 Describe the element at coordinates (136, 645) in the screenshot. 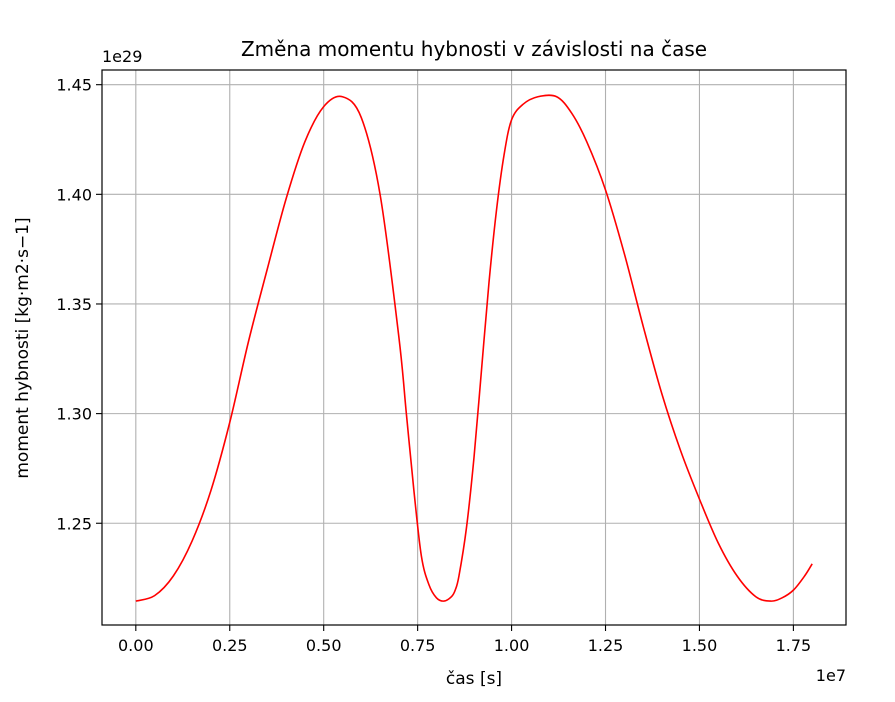

I see `x-tick-label: 0.00` at that location.